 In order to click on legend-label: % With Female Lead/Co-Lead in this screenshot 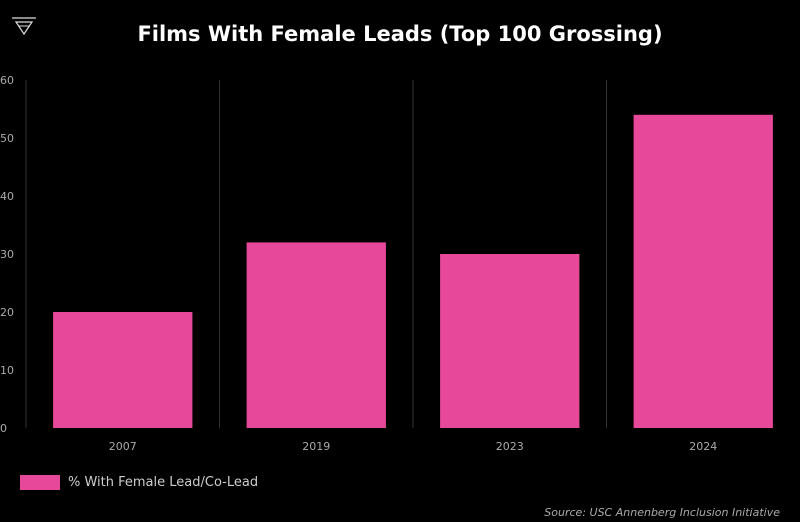, I will do `click(163, 482)`.